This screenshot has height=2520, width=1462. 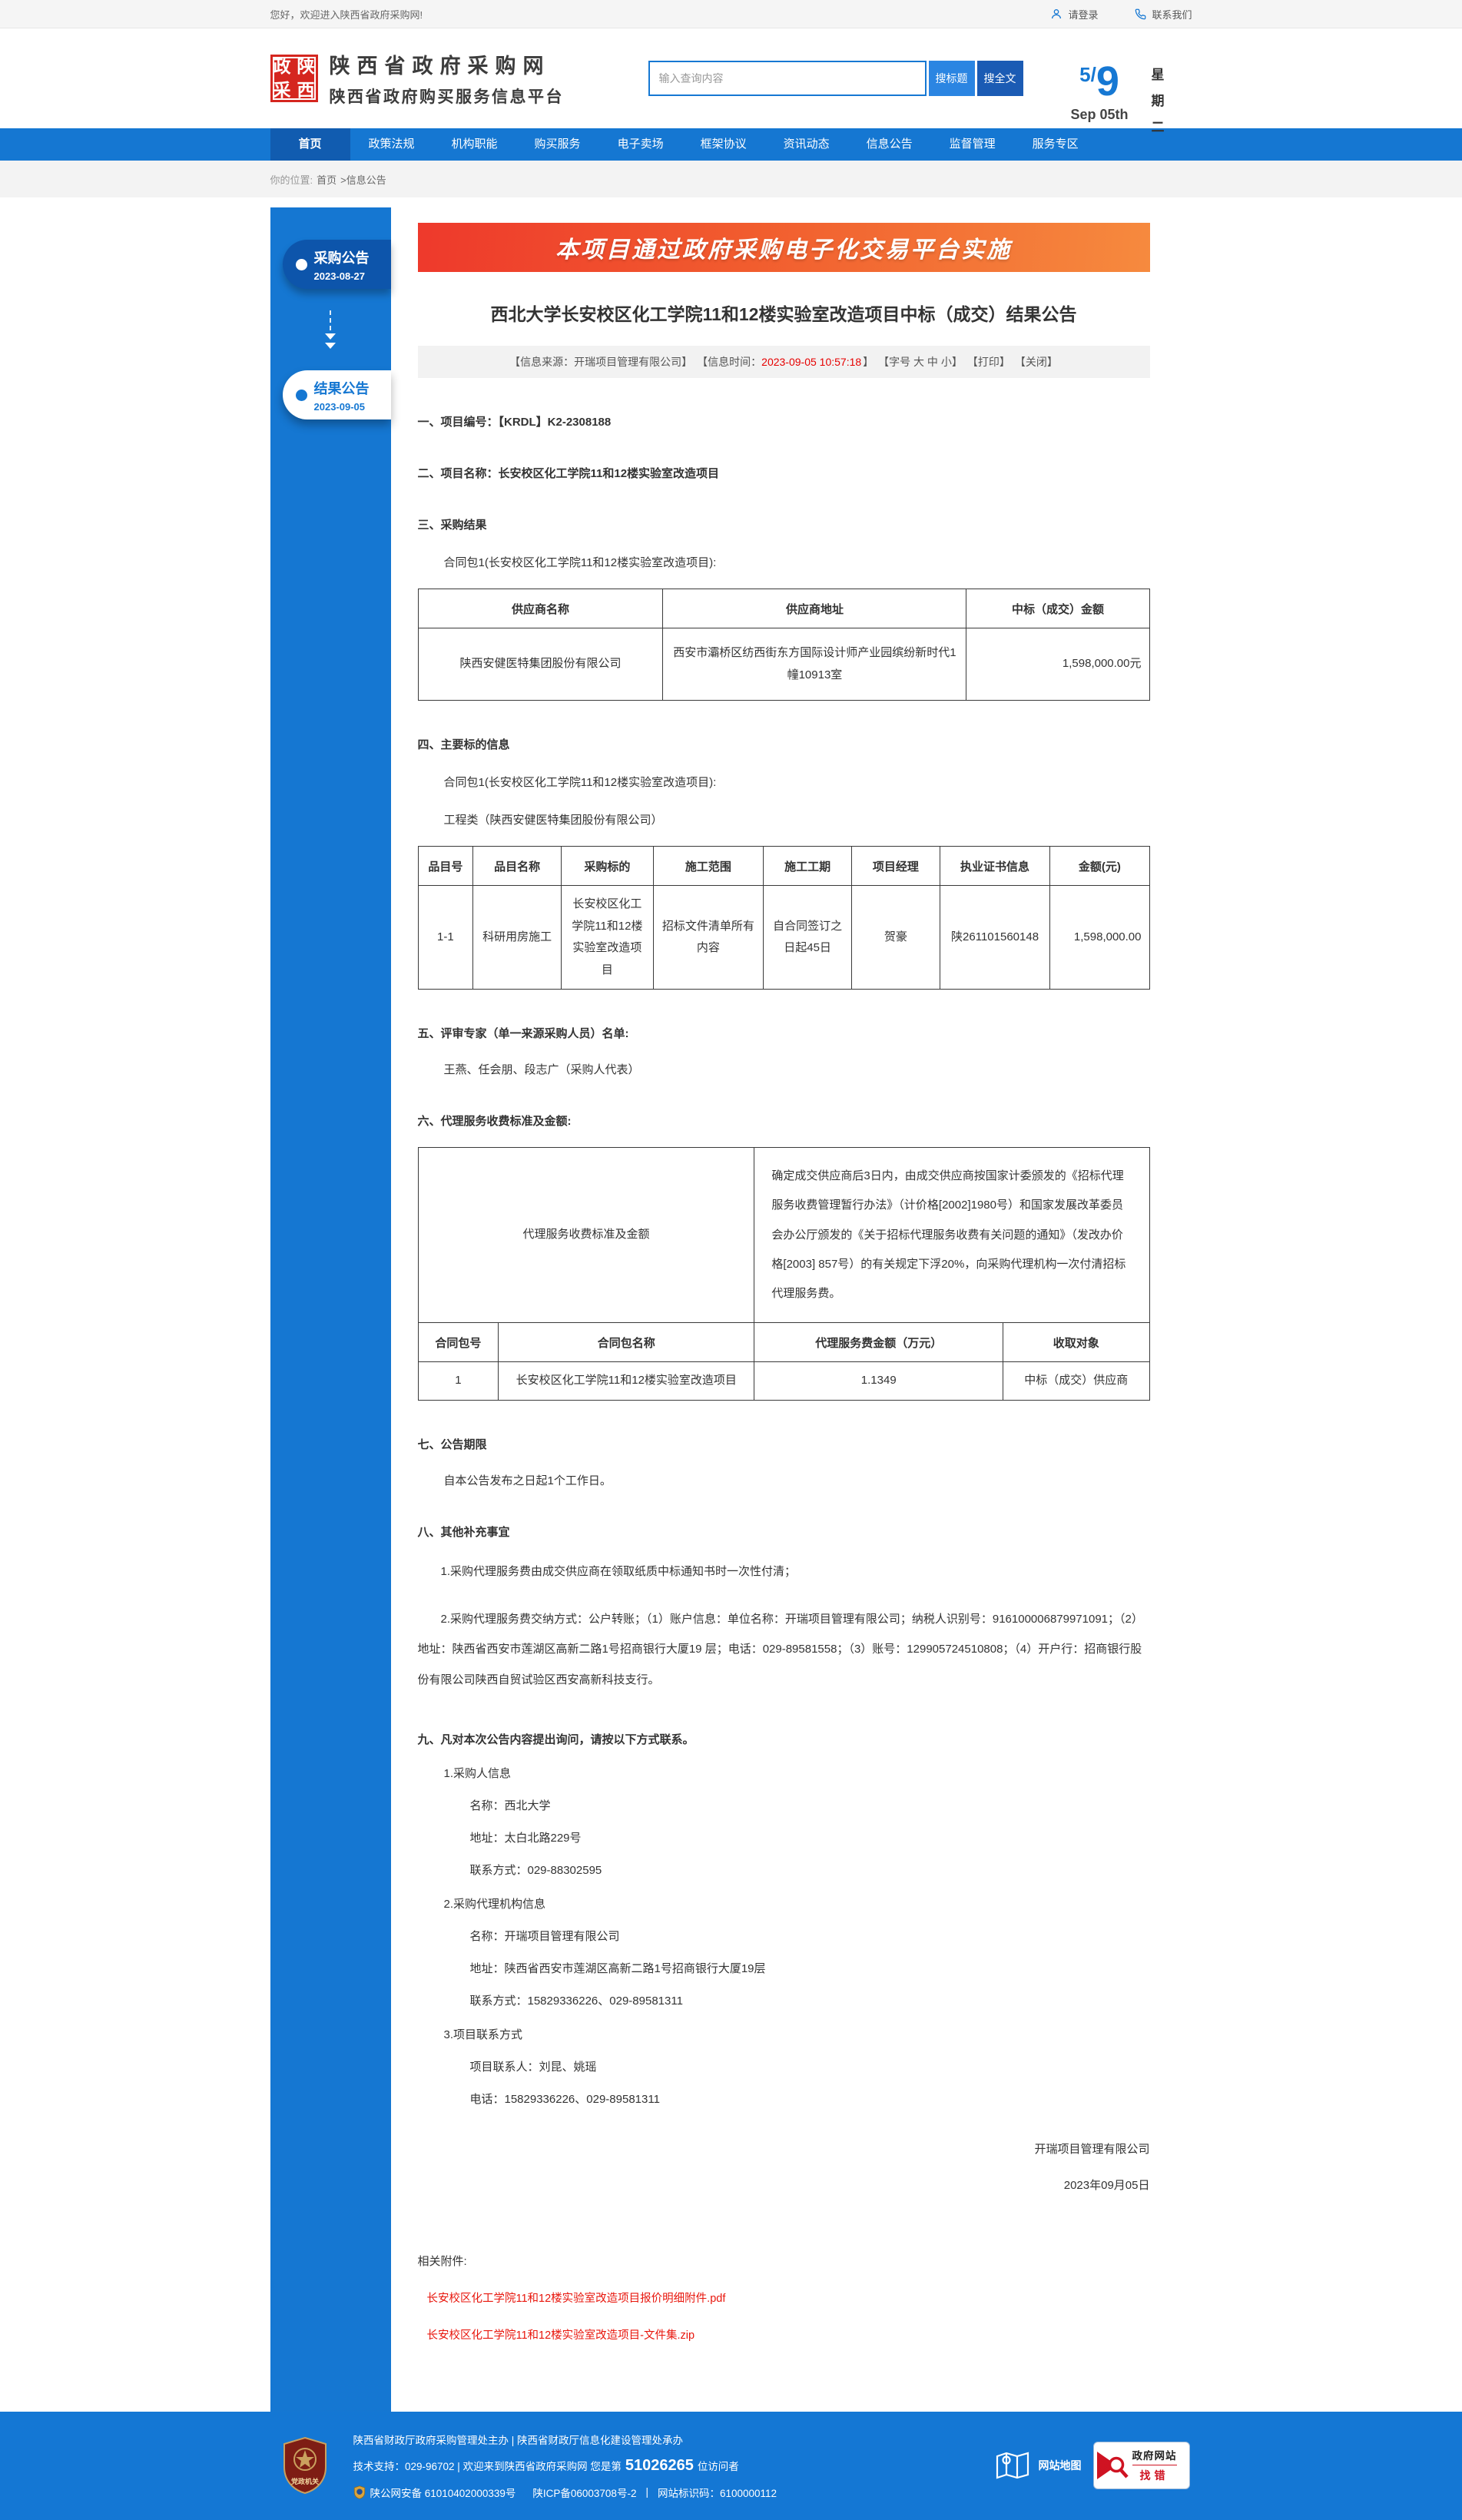 What do you see at coordinates (443, 2493) in the screenshot?
I see `beian-number: 陕公网安备 61010402000339号` at bounding box center [443, 2493].